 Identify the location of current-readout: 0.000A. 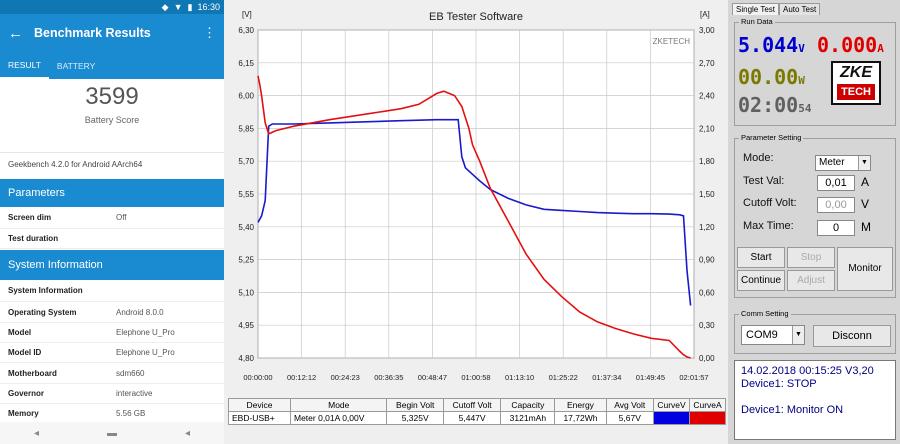
(850, 45).